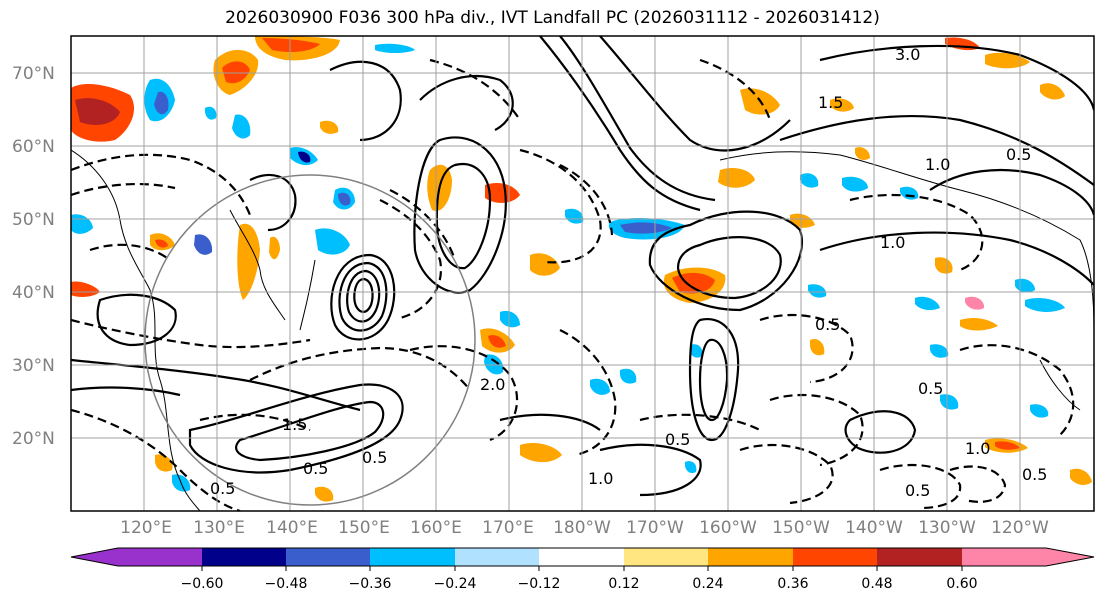 The height and width of the screenshot is (604, 1105). Describe the element at coordinates (33, 220) in the screenshot. I see `lat-label-50n: 50°N` at that location.